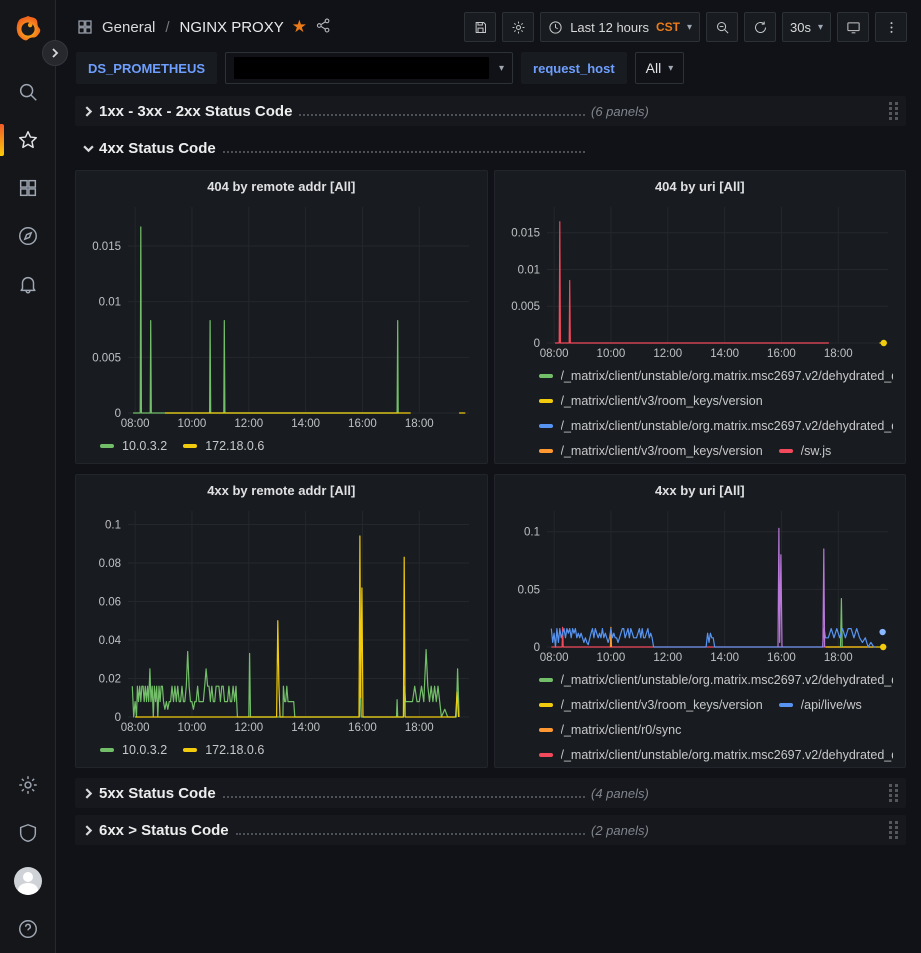  I want to click on panel-title: 4xx by uri [All], so click(699, 490).